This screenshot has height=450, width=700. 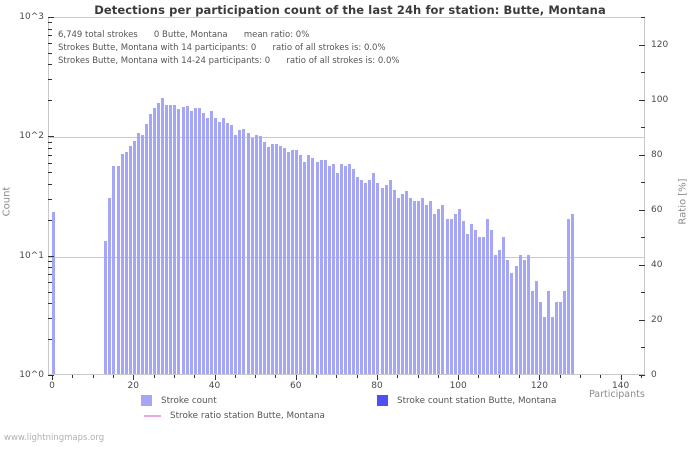 I want to click on legend-label-stroke-count: Stroke count, so click(x=189, y=400).